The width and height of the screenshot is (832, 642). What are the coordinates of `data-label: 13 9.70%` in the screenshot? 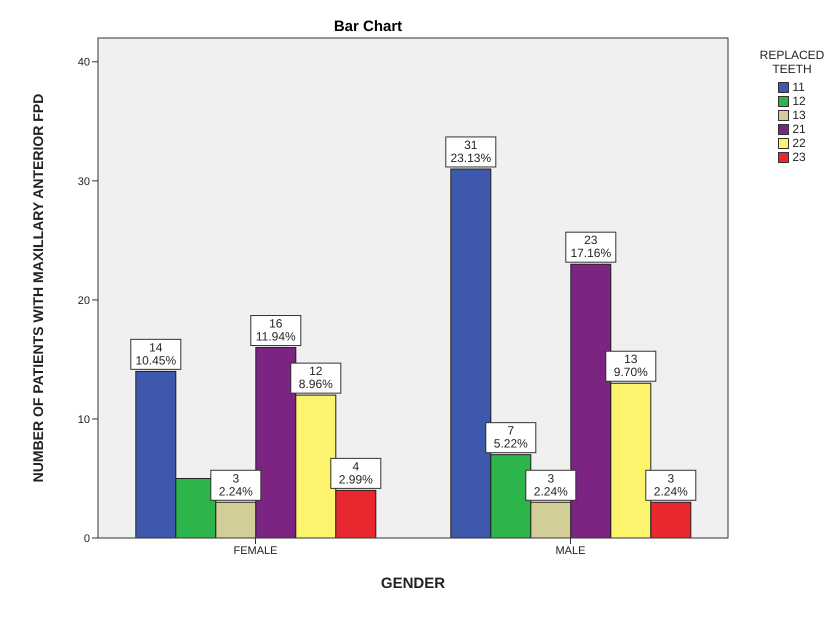 It's located at (631, 366).